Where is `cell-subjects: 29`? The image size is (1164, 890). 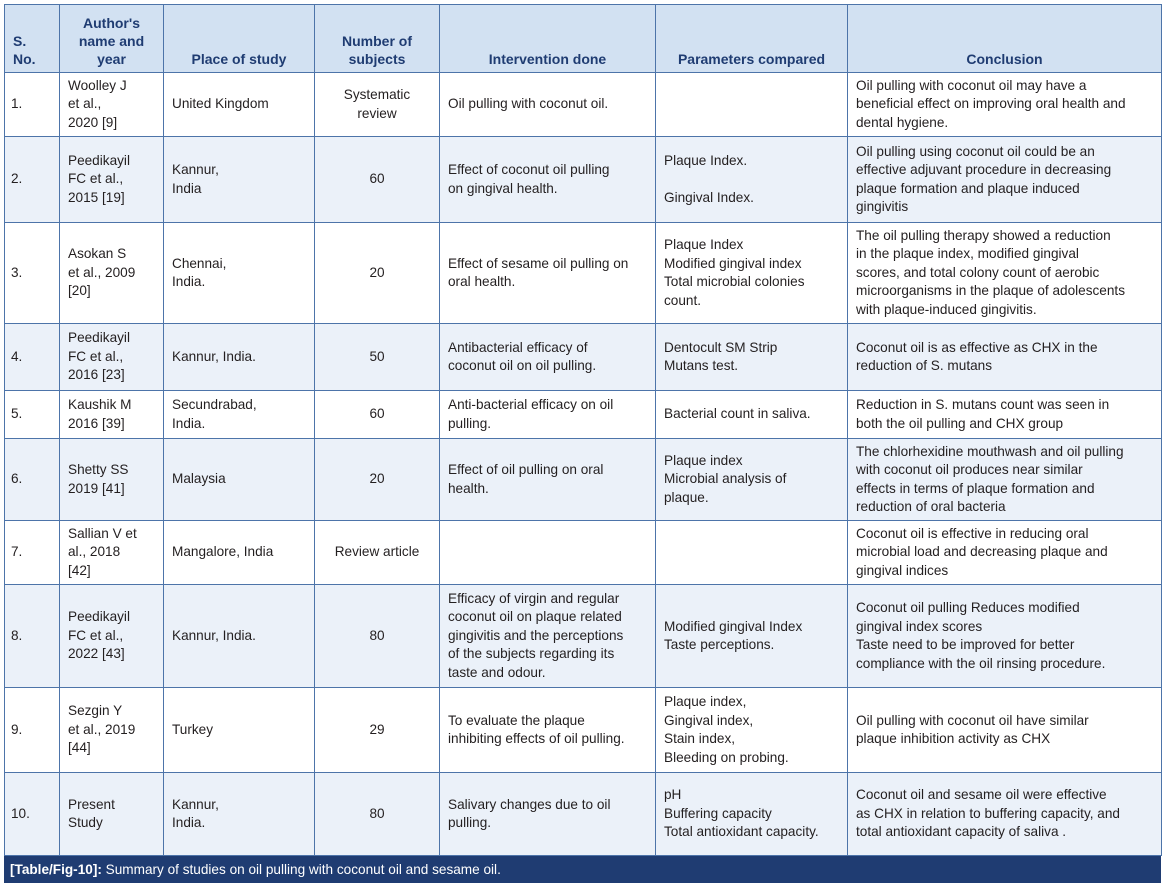
cell-subjects: 29 is located at coordinates (377, 730).